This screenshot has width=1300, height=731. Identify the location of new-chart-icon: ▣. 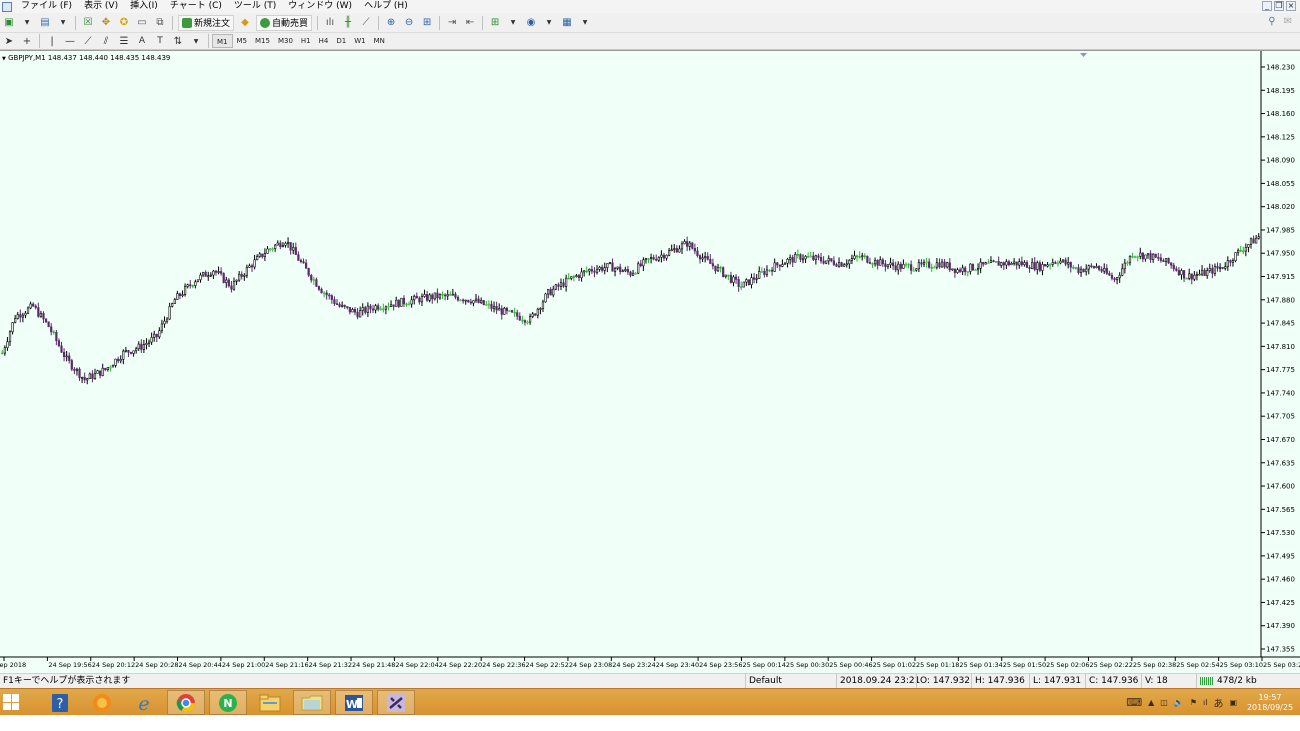
(9, 22).